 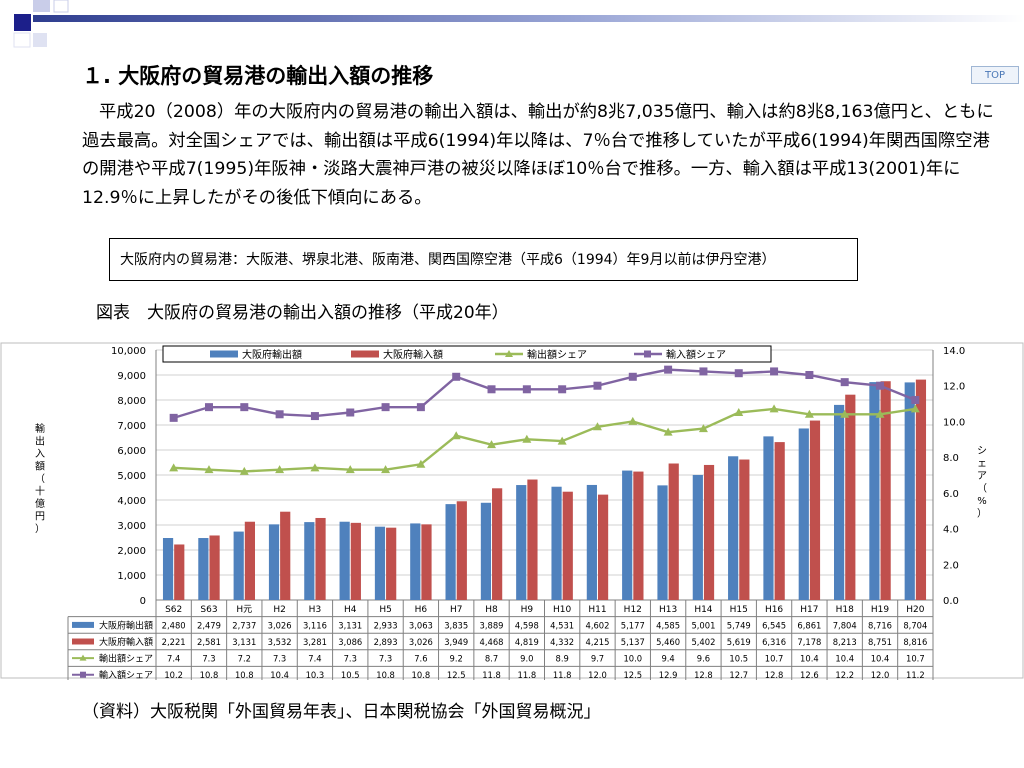 I want to click on data-label: 7,178, so click(x=809, y=642).